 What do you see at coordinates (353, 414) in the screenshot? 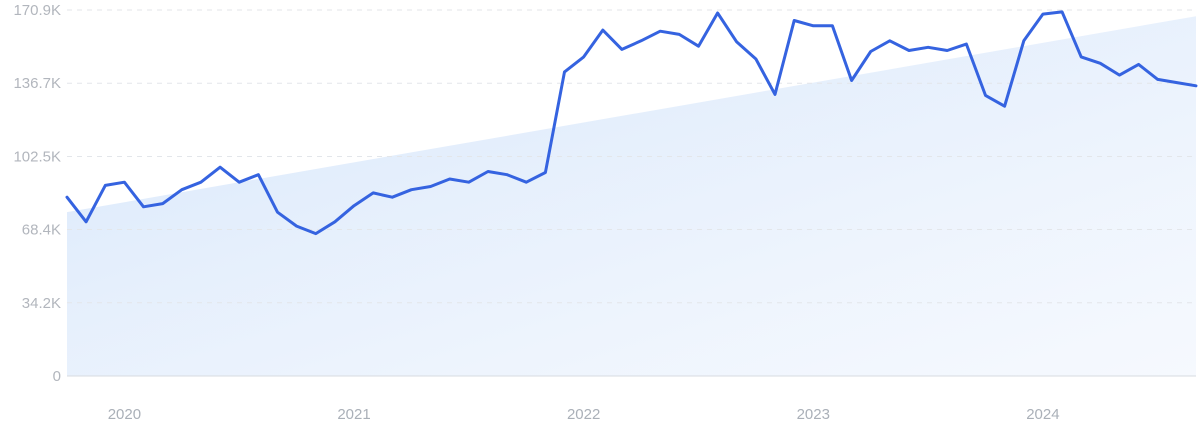
I see `x-tick-label: 2021` at bounding box center [353, 414].